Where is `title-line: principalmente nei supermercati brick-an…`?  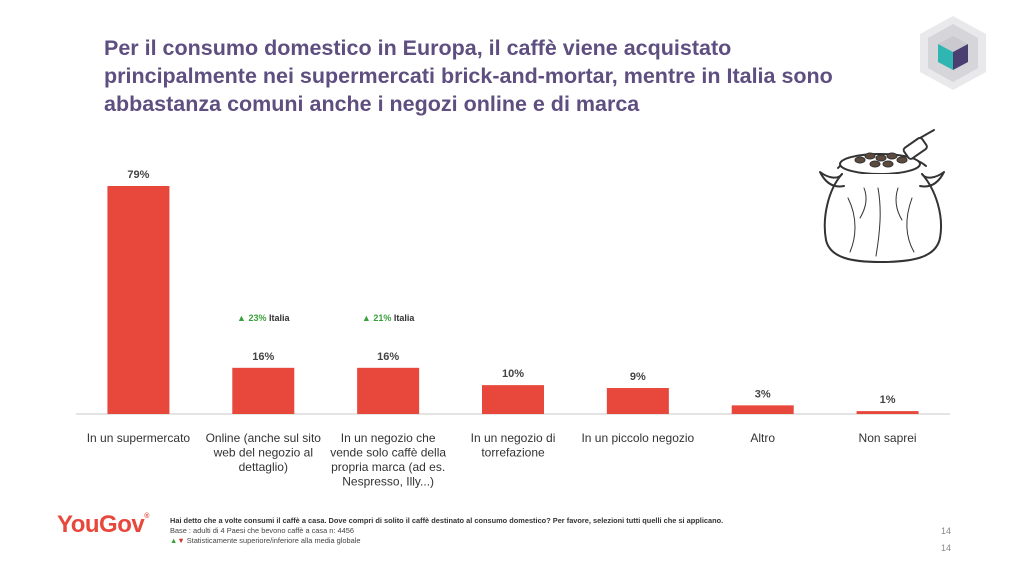 title-line: principalmente nei supermercati brick-an… is located at coordinates (468, 76).